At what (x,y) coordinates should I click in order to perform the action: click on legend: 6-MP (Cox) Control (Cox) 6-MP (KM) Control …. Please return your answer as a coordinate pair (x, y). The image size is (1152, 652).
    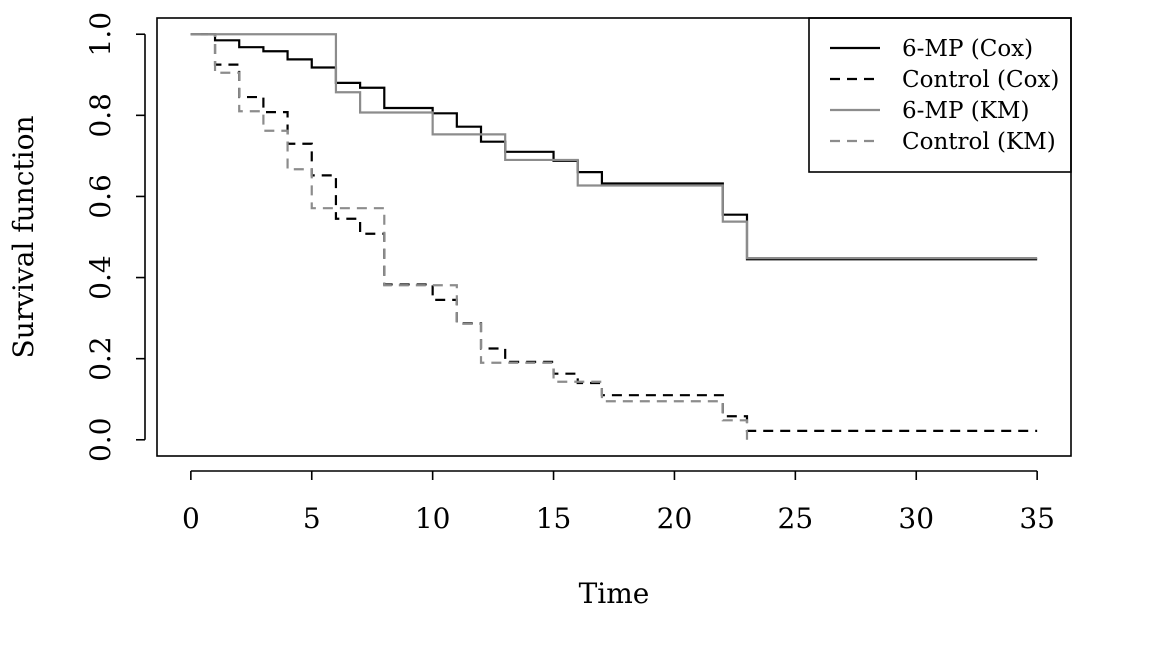
    Looking at the image, I should click on (940, 95).